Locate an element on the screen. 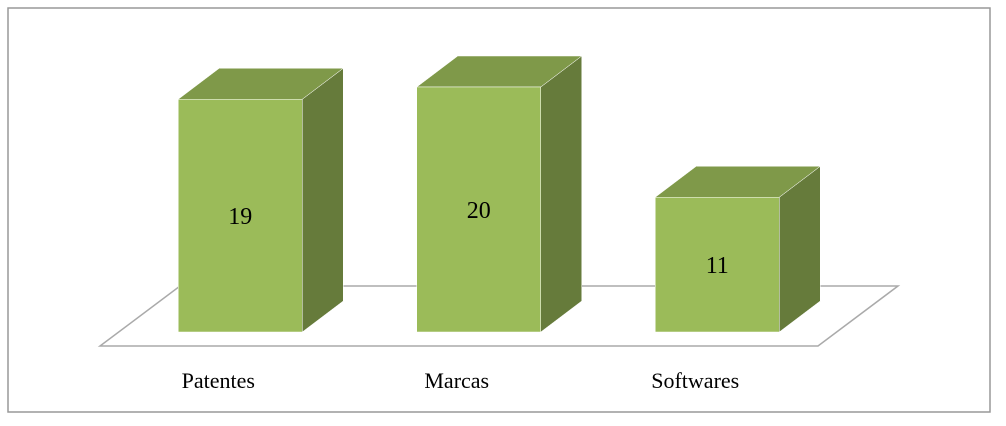  x-tick-label: Marcas is located at coordinates (456, 380).